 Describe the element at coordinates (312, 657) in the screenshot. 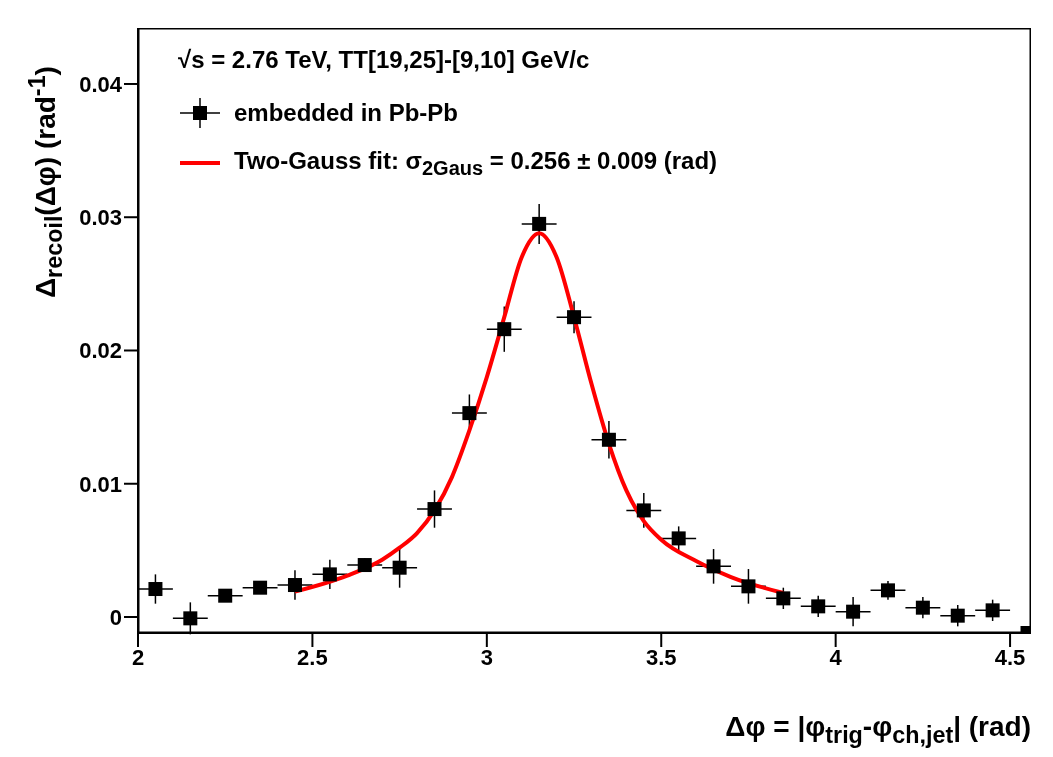

I see `x-tick-label: 2.5` at that location.